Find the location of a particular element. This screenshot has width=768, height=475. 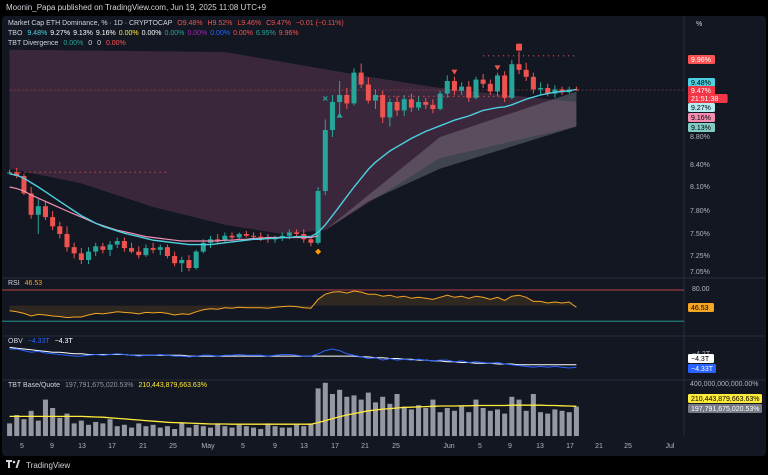

sell-triangle-icon is located at coordinates (497, 68).